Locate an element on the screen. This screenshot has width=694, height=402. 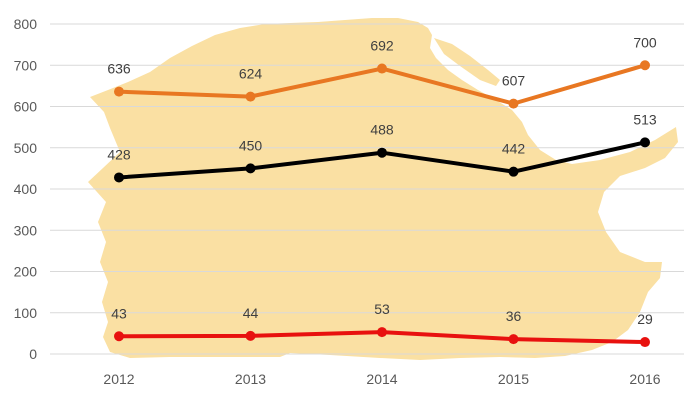
x-tick-label: 2015 is located at coordinates (513, 379).